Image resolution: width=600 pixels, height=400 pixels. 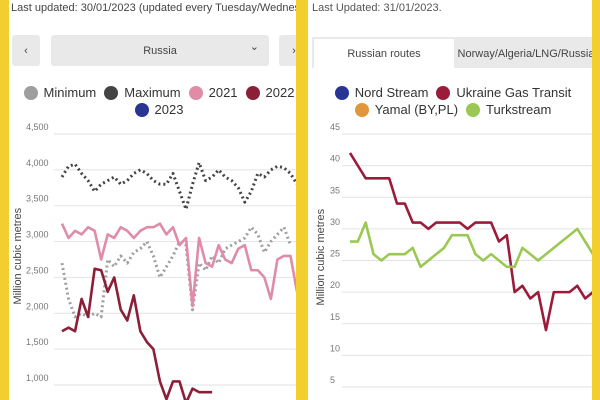 I want to click on y-tick-label: 2,500, so click(x=37, y=270).